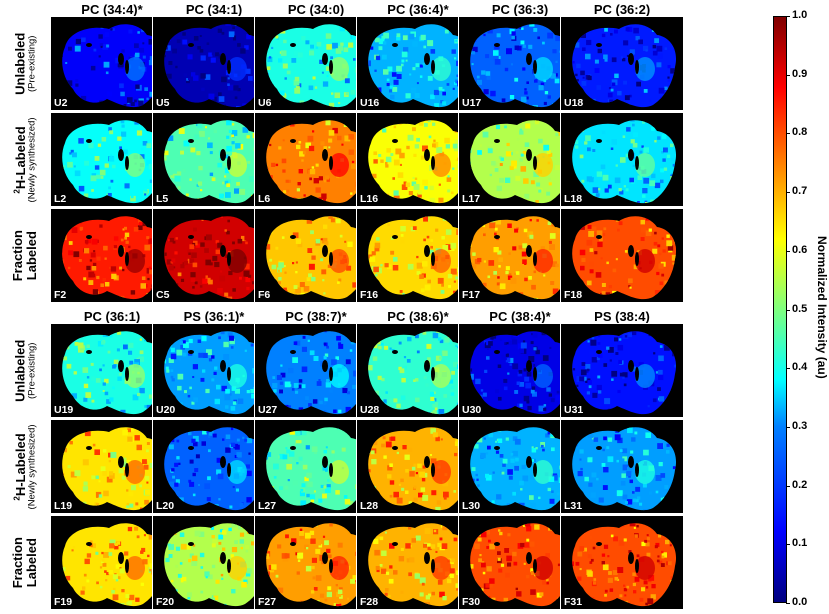 The height and width of the screenshot is (614, 829). Describe the element at coordinates (268, 410) in the screenshot. I see `tile-label: U27` at that location.